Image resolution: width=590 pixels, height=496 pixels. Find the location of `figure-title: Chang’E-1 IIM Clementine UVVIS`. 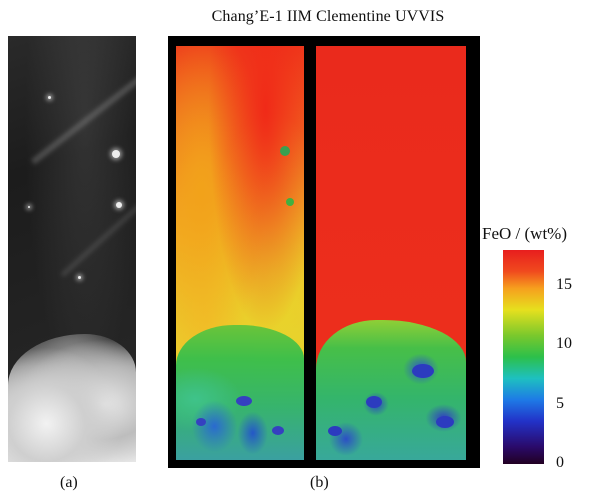

figure-title: Chang’E-1 IIM Clementine UVVIS is located at coordinates (328, 16).